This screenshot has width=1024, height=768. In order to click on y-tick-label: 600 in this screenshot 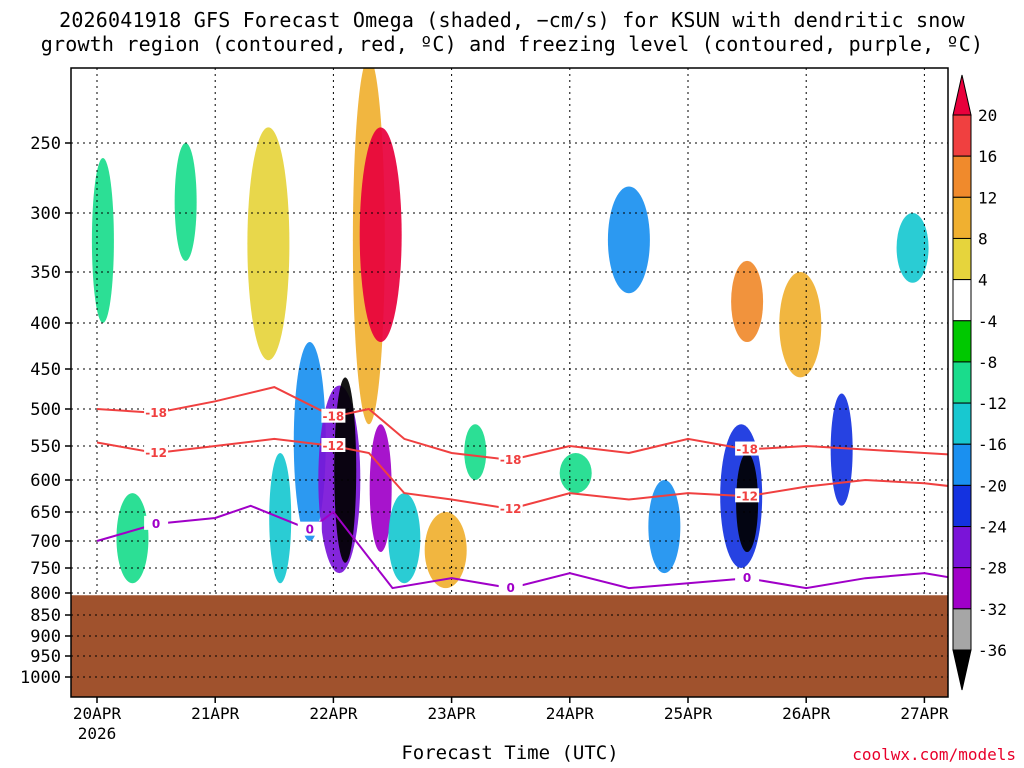, I will do `click(45, 481)`.